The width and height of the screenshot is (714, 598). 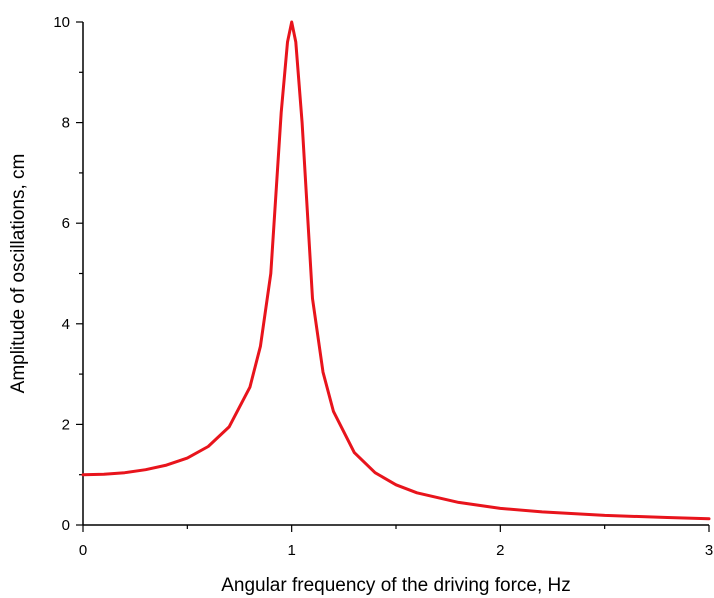 What do you see at coordinates (66, 424) in the screenshot?
I see `y-tick-label: 2` at bounding box center [66, 424].